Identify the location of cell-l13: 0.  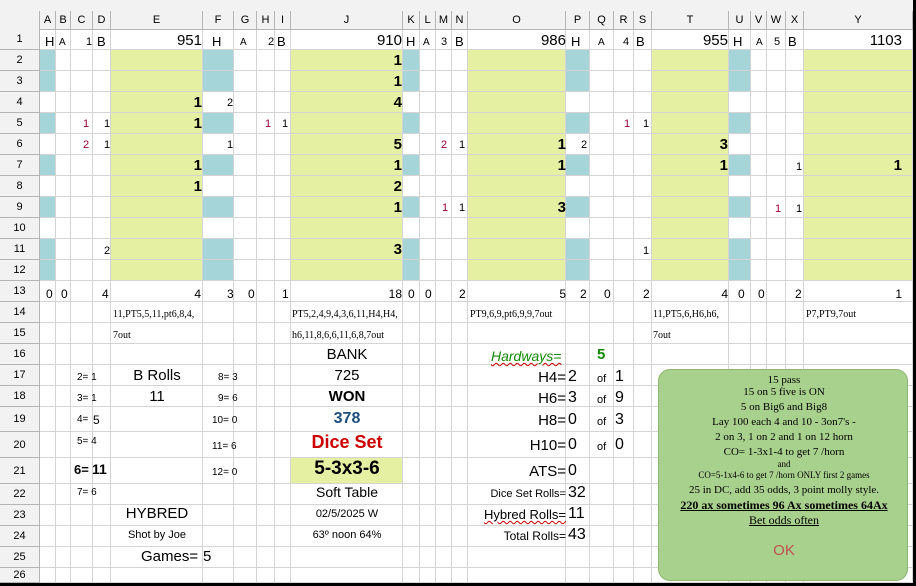
(428, 294).